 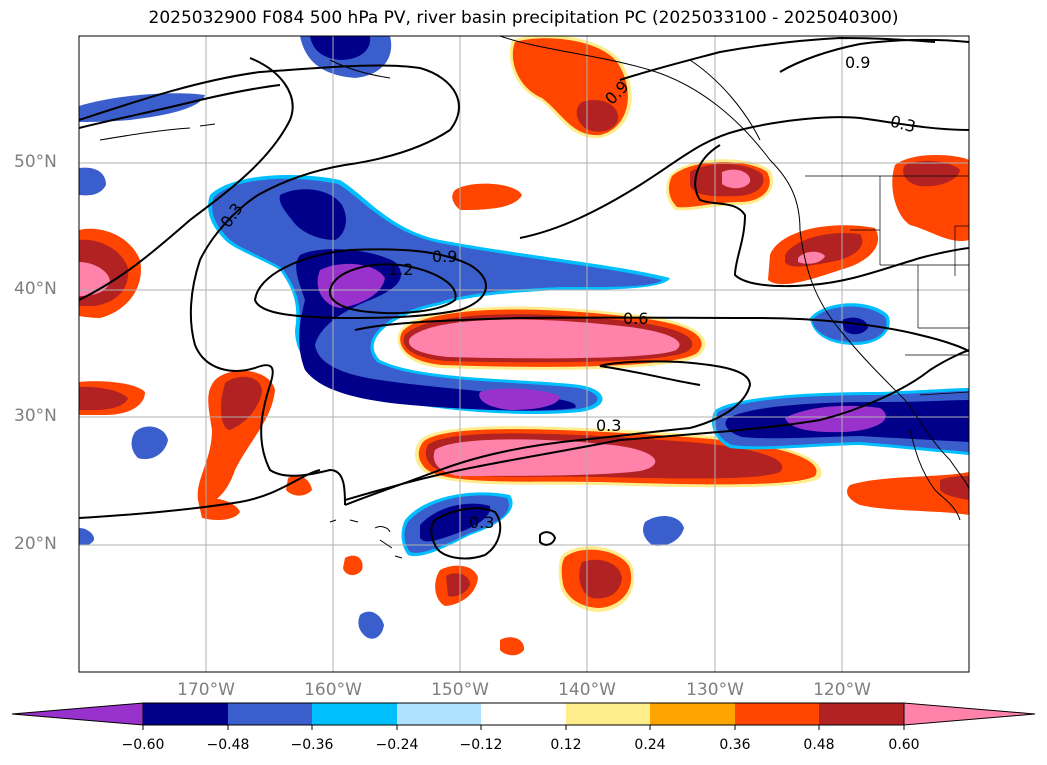 What do you see at coordinates (312, 745) in the screenshot?
I see `colorbar-tick-label: −0.36` at bounding box center [312, 745].